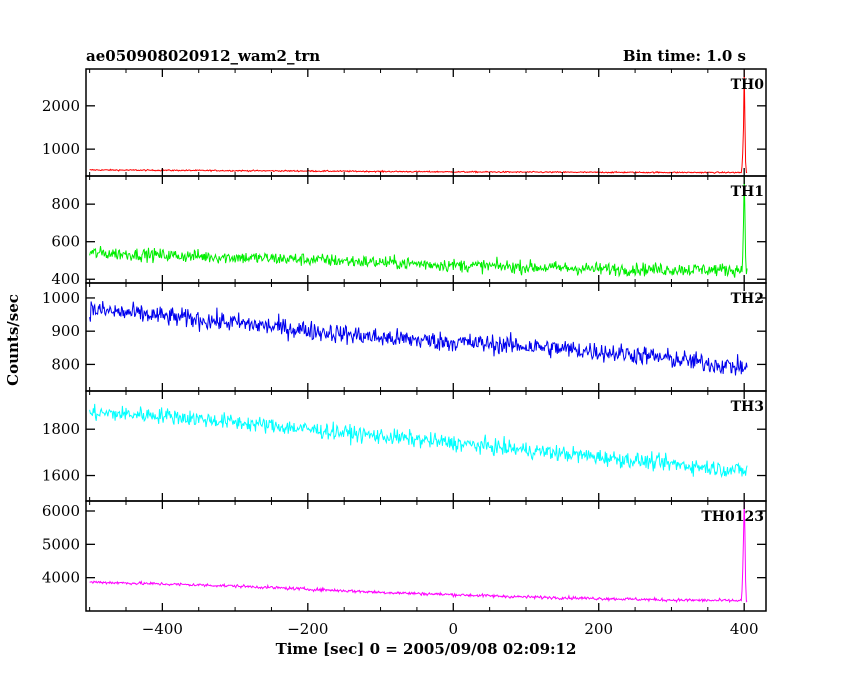 Image resolution: width=850 pixels, height=680 pixels. Describe the element at coordinates (732, 517) in the screenshot. I see `panel-label-th0123: TH0123` at that location.